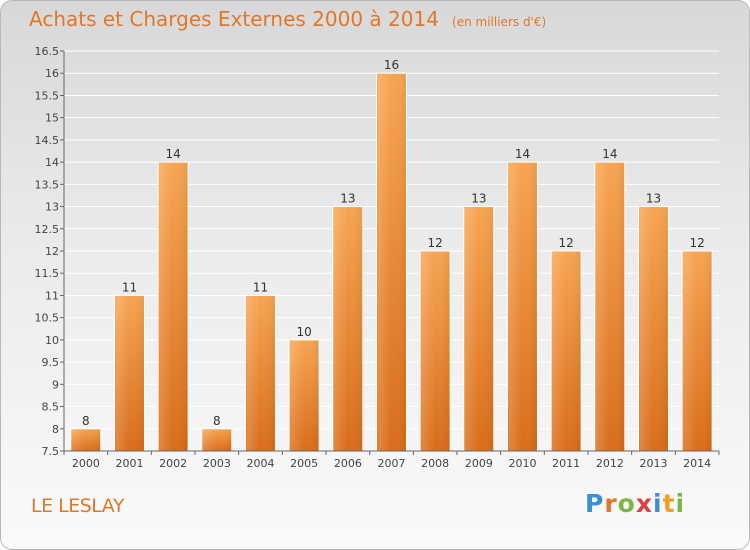 The width and height of the screenshot is (750, 550). What do you see at coordinates (479, 463) in the screenshot?
I see `x-tick-label: 2009` at bounding box center [479, 463].